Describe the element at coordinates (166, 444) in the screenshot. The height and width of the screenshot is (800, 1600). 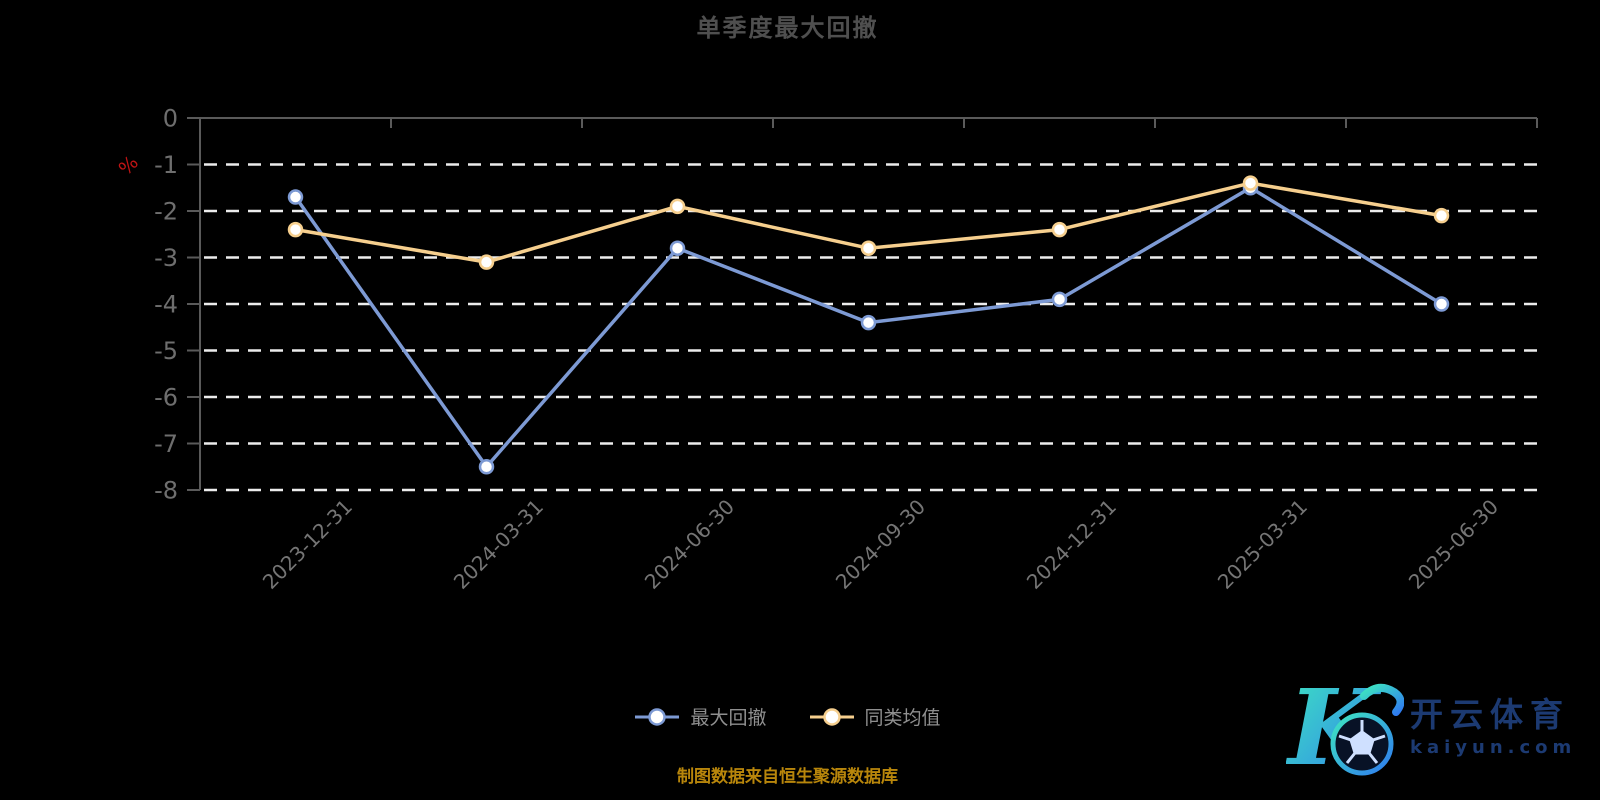
I see `y-tick-label: -7` at that location.